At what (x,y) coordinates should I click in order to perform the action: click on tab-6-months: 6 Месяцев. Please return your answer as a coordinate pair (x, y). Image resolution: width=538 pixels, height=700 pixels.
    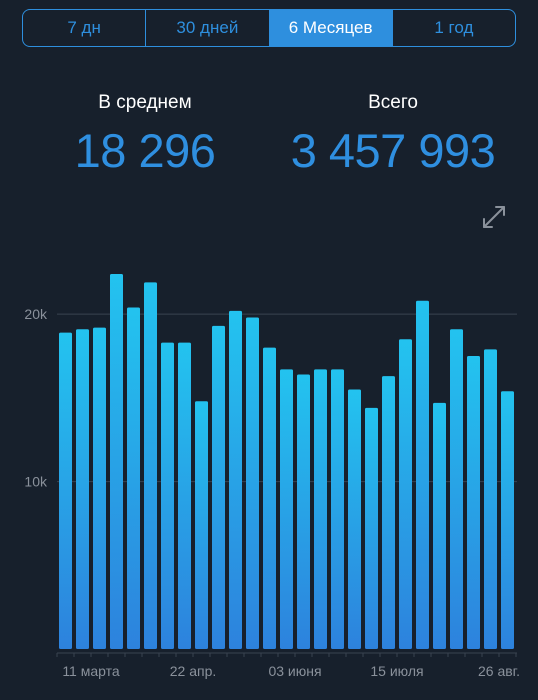
    Looking at the image, I should click on (330, 28).